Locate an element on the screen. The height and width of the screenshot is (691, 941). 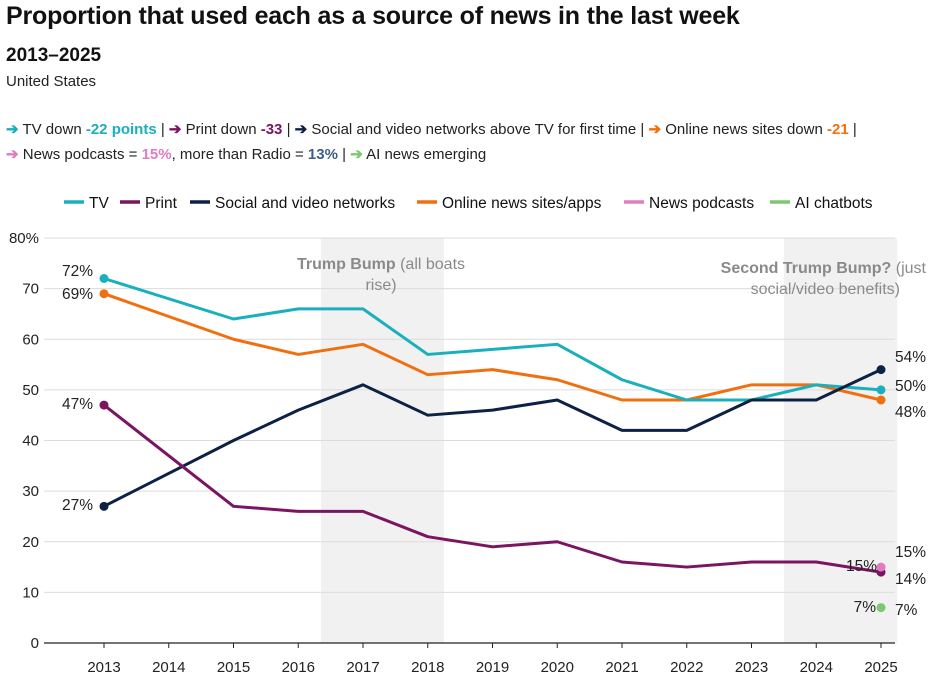
x-tick-label: 2019 is located at coordinates (492, 667).